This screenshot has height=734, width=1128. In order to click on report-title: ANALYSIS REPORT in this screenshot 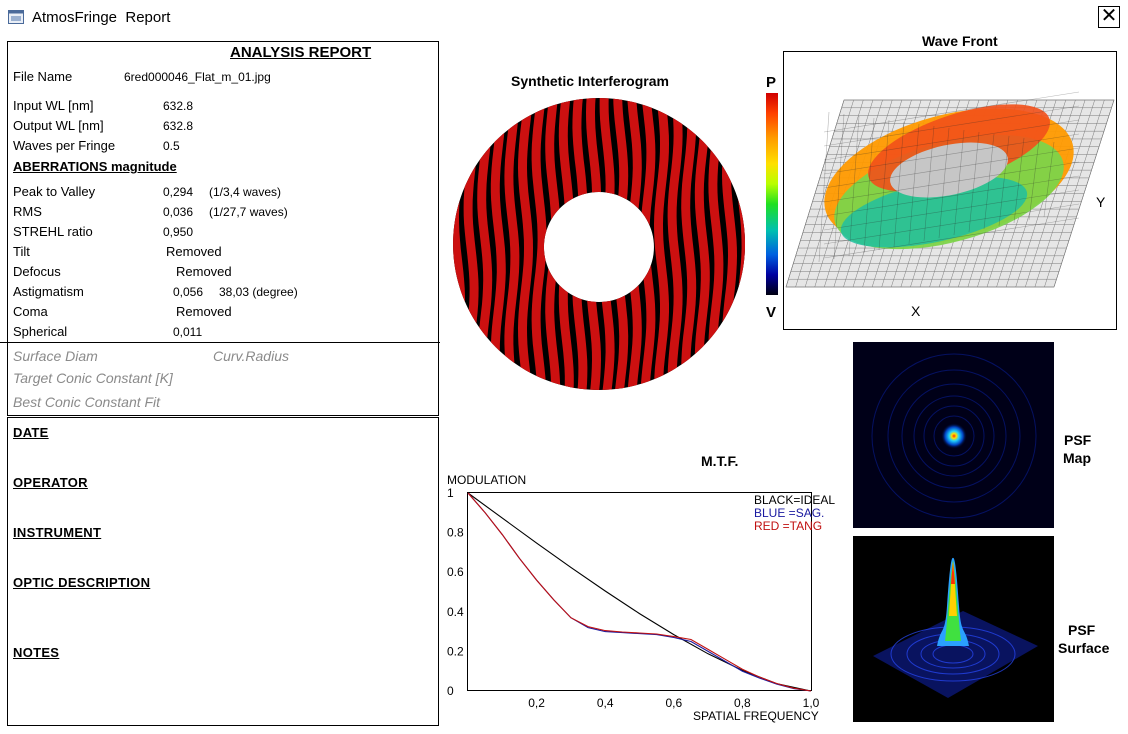, I will do `click(301, 52)`.